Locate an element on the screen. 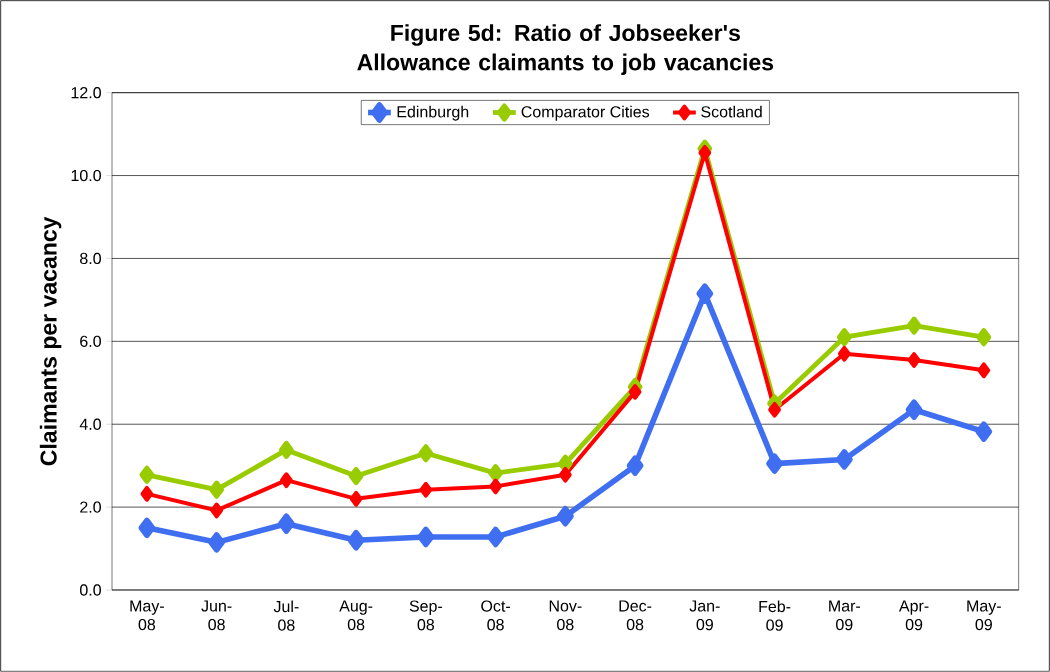 The image size is (1050, 672). x-tick-label: May-08 is located at coordinates (147, 615).